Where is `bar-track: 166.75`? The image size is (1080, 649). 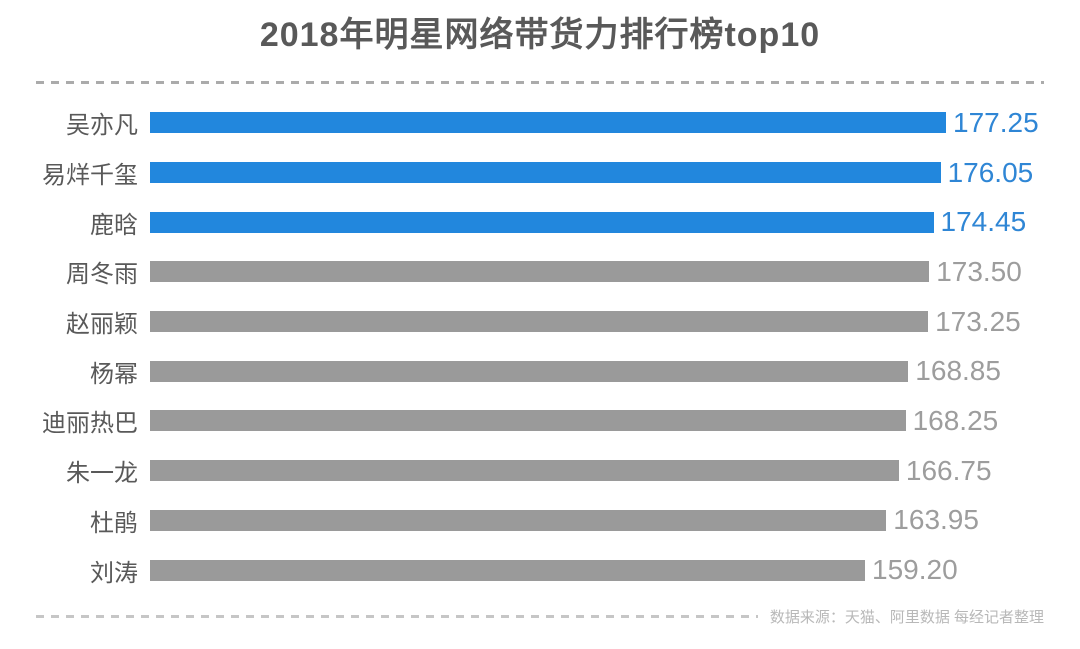
bar-track: 166.75 is located at coordinates (615, 470).